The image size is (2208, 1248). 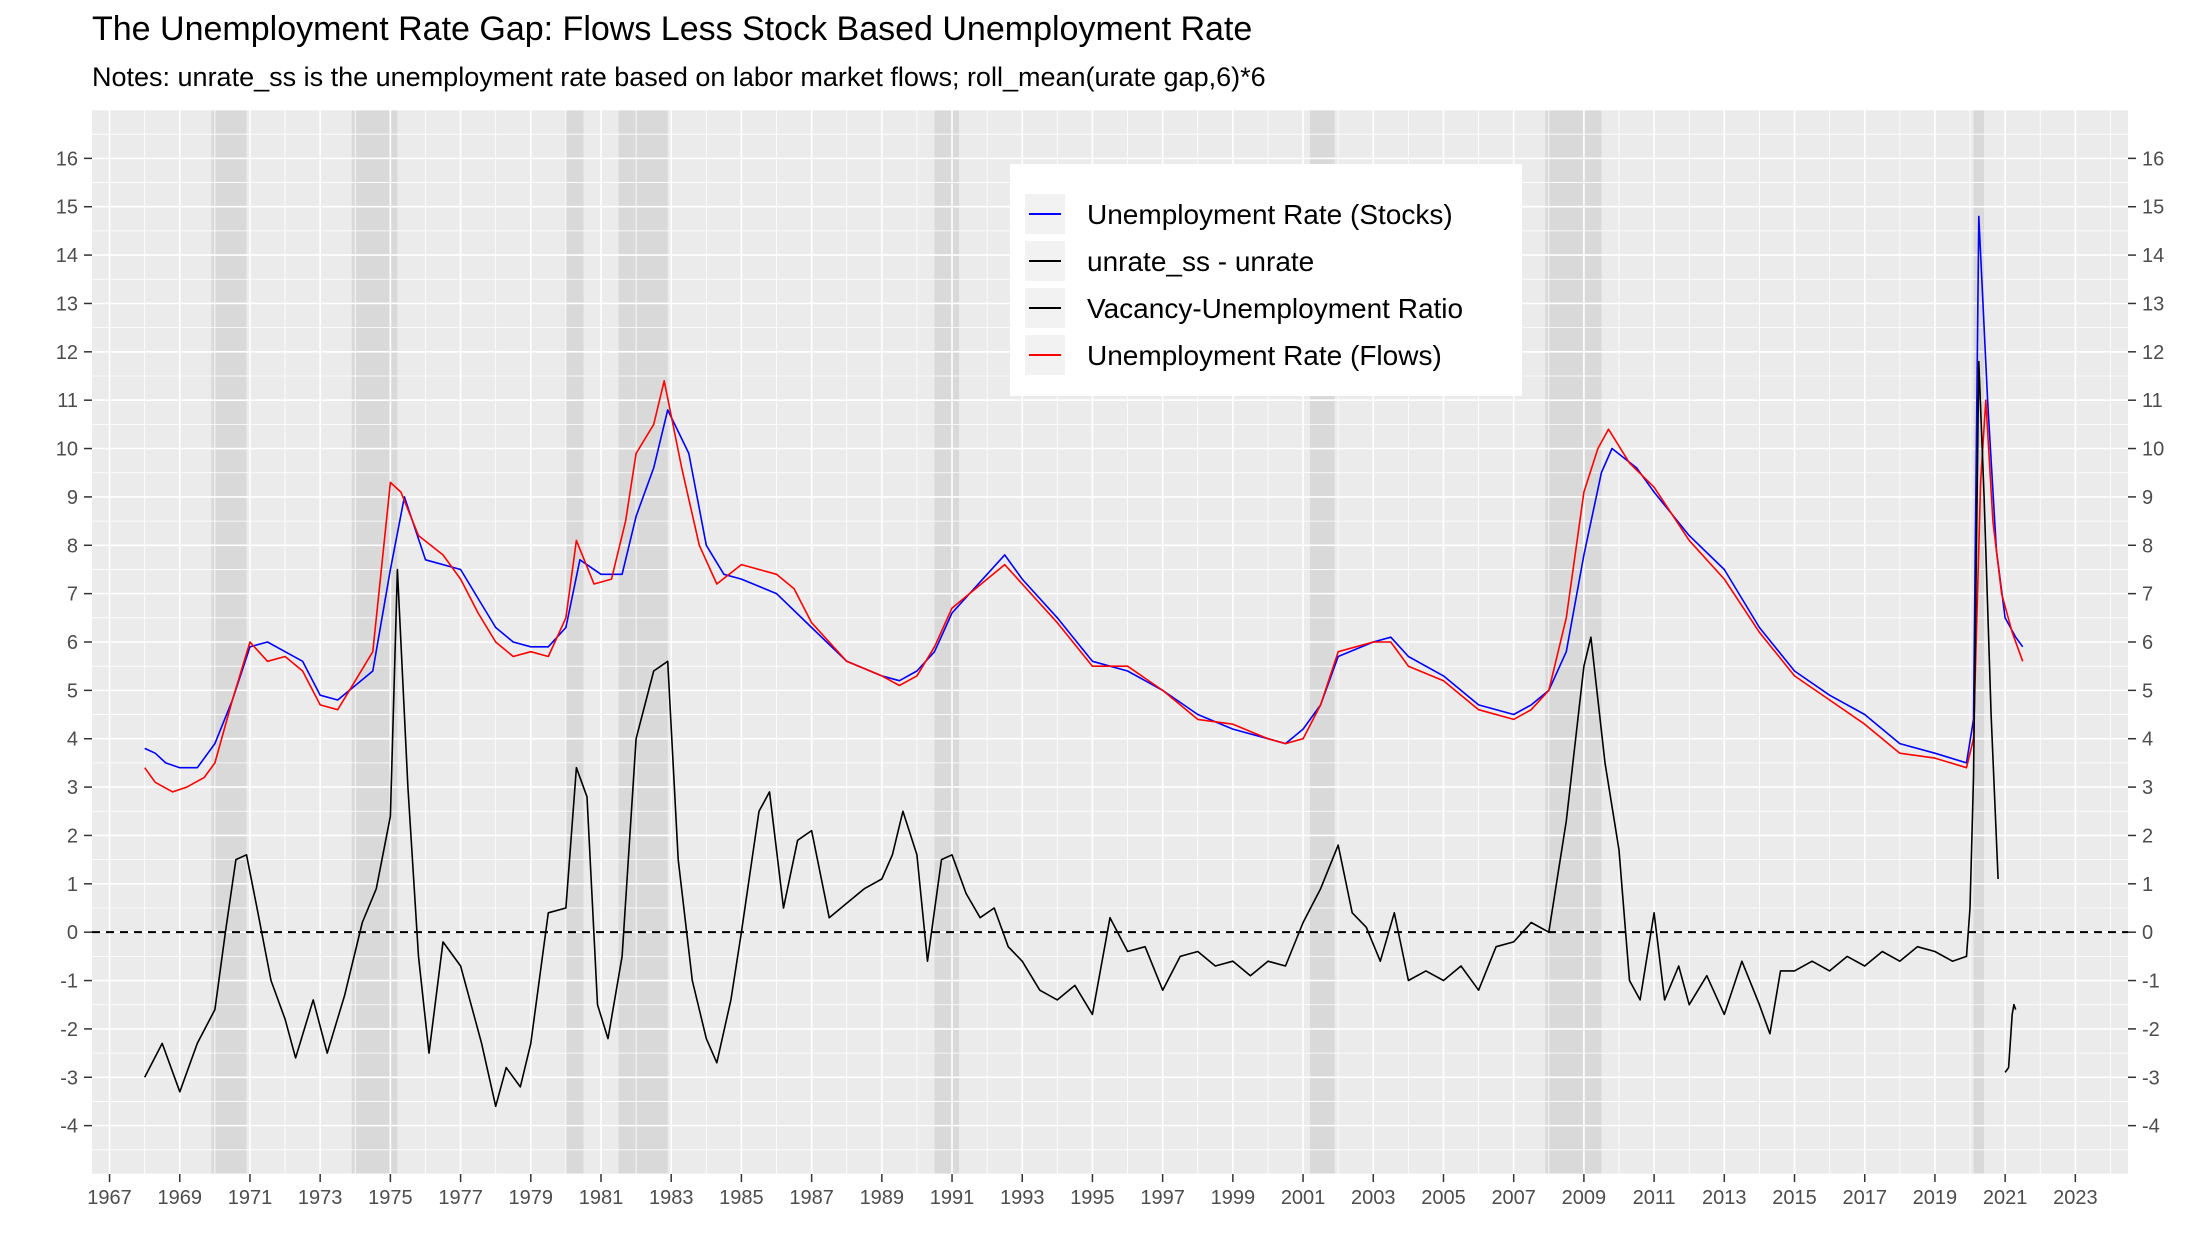 I want to click on x-tick-label: 1999, so click(x=1233, y=1198).